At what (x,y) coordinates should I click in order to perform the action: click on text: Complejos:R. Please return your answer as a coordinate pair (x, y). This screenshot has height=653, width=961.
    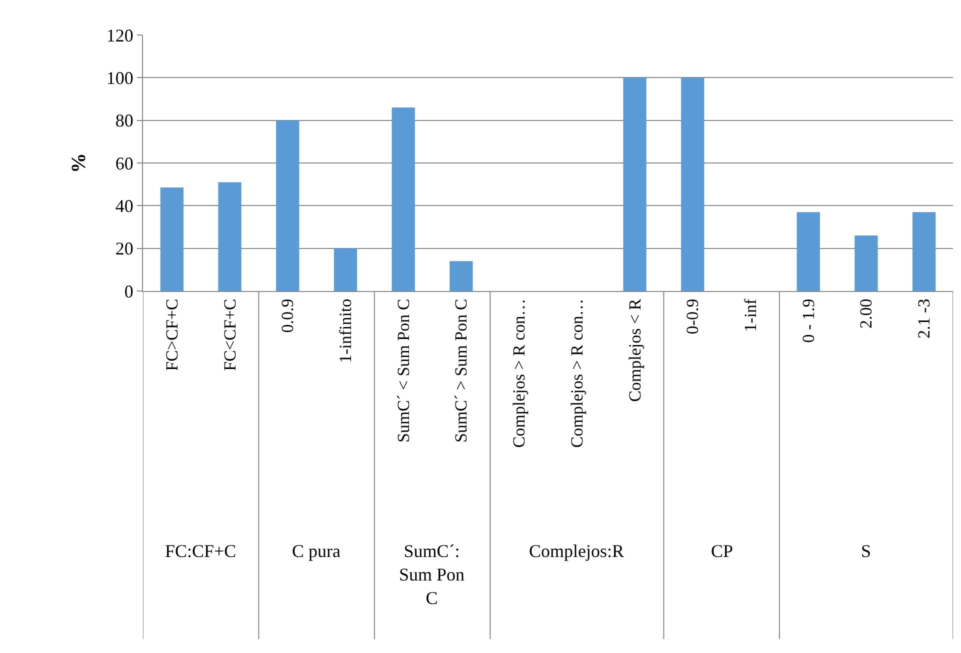
    Looking at the image, I should click on (576, 551).